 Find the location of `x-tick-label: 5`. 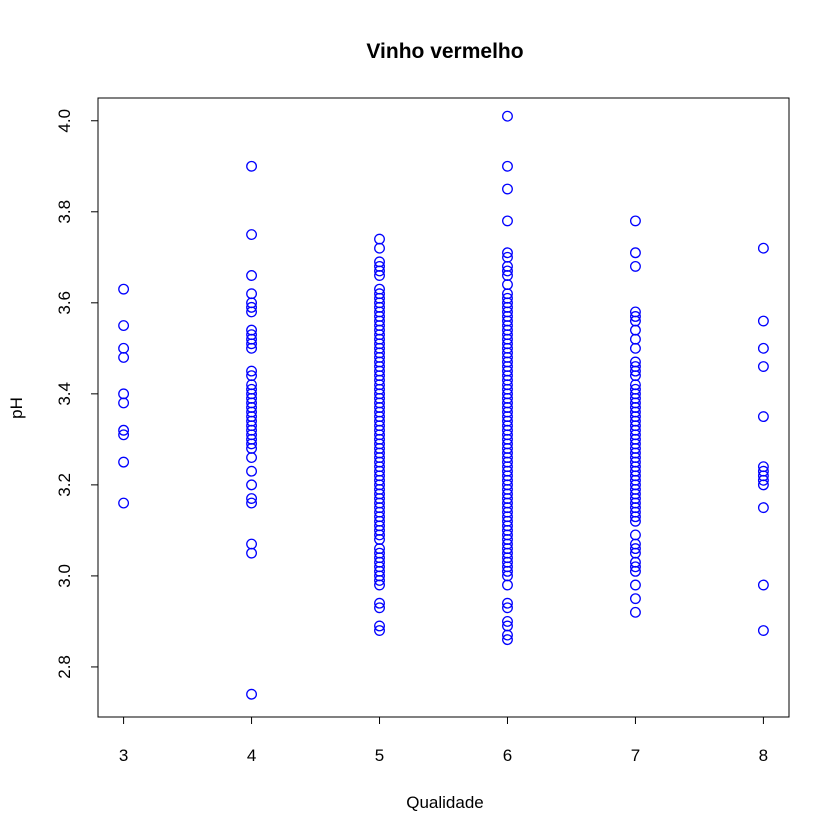

x-tick-label: 5 is located at coordinates (379, 755).